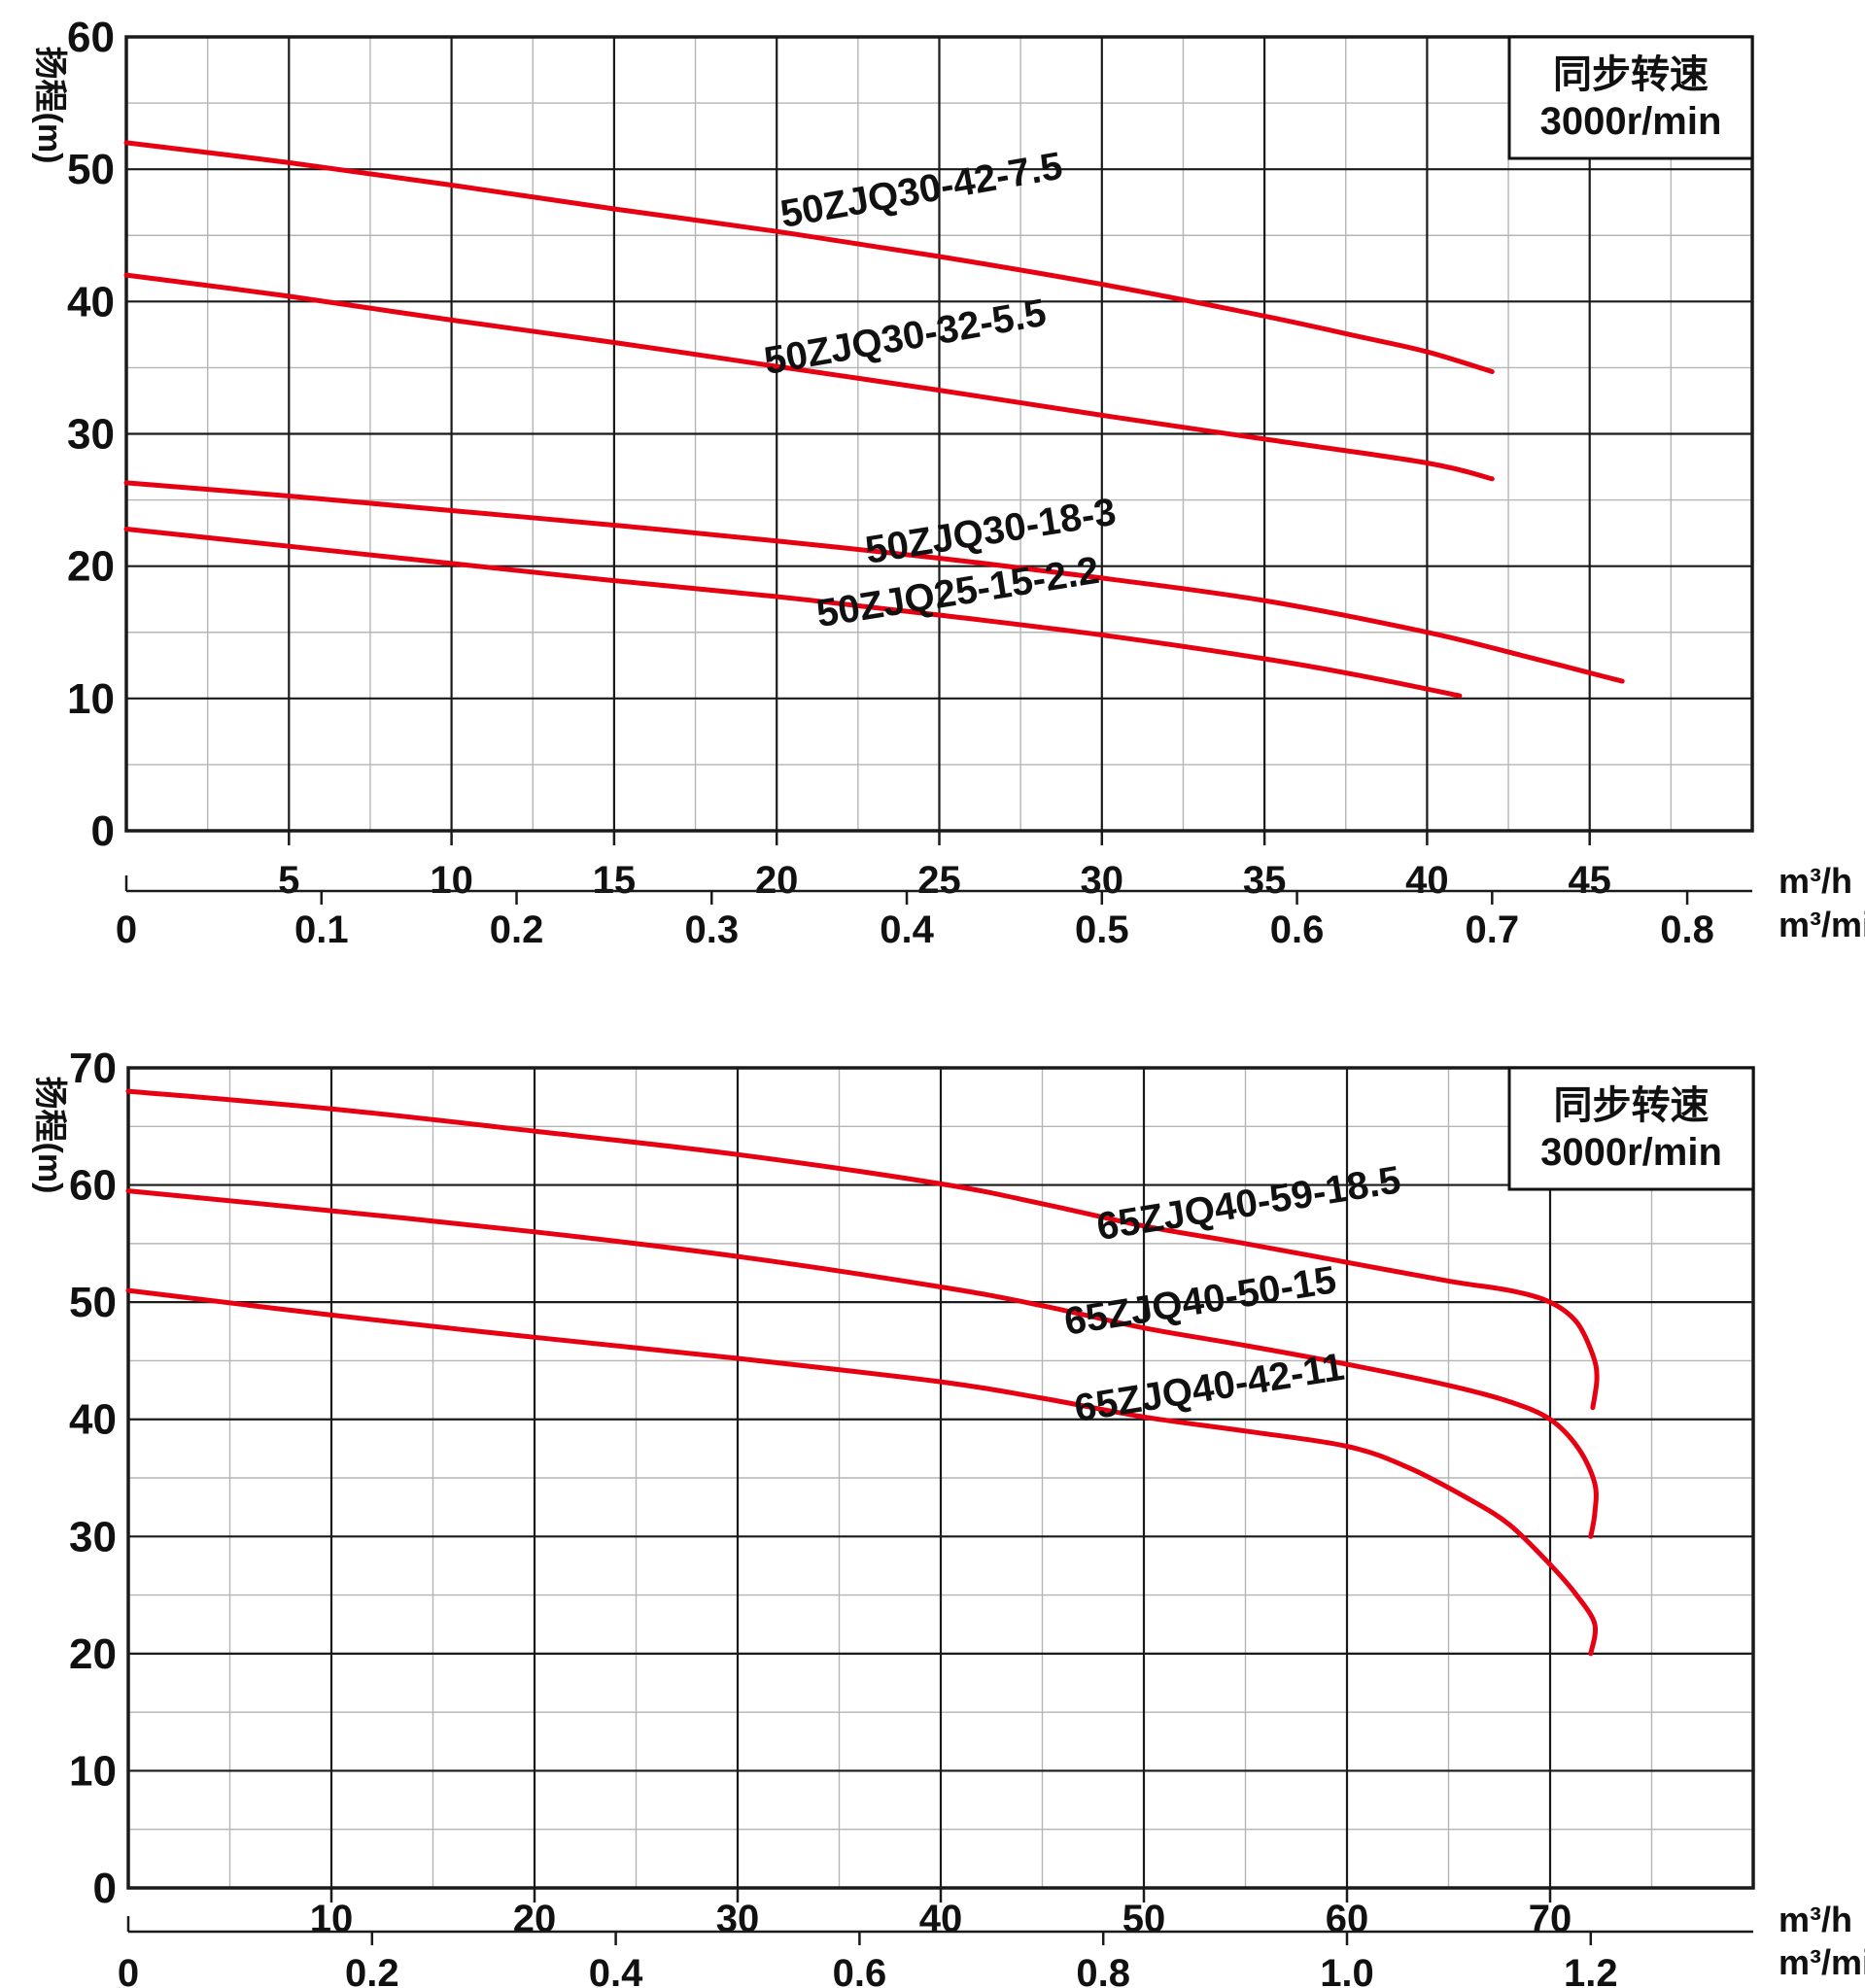 This screenshot has width=1865, height=1988. What do you see at coordinates (1591, 1970) in the screenshot?
I see `secondary-tick-label: 1.2` at bounding box center [1591, 1970].